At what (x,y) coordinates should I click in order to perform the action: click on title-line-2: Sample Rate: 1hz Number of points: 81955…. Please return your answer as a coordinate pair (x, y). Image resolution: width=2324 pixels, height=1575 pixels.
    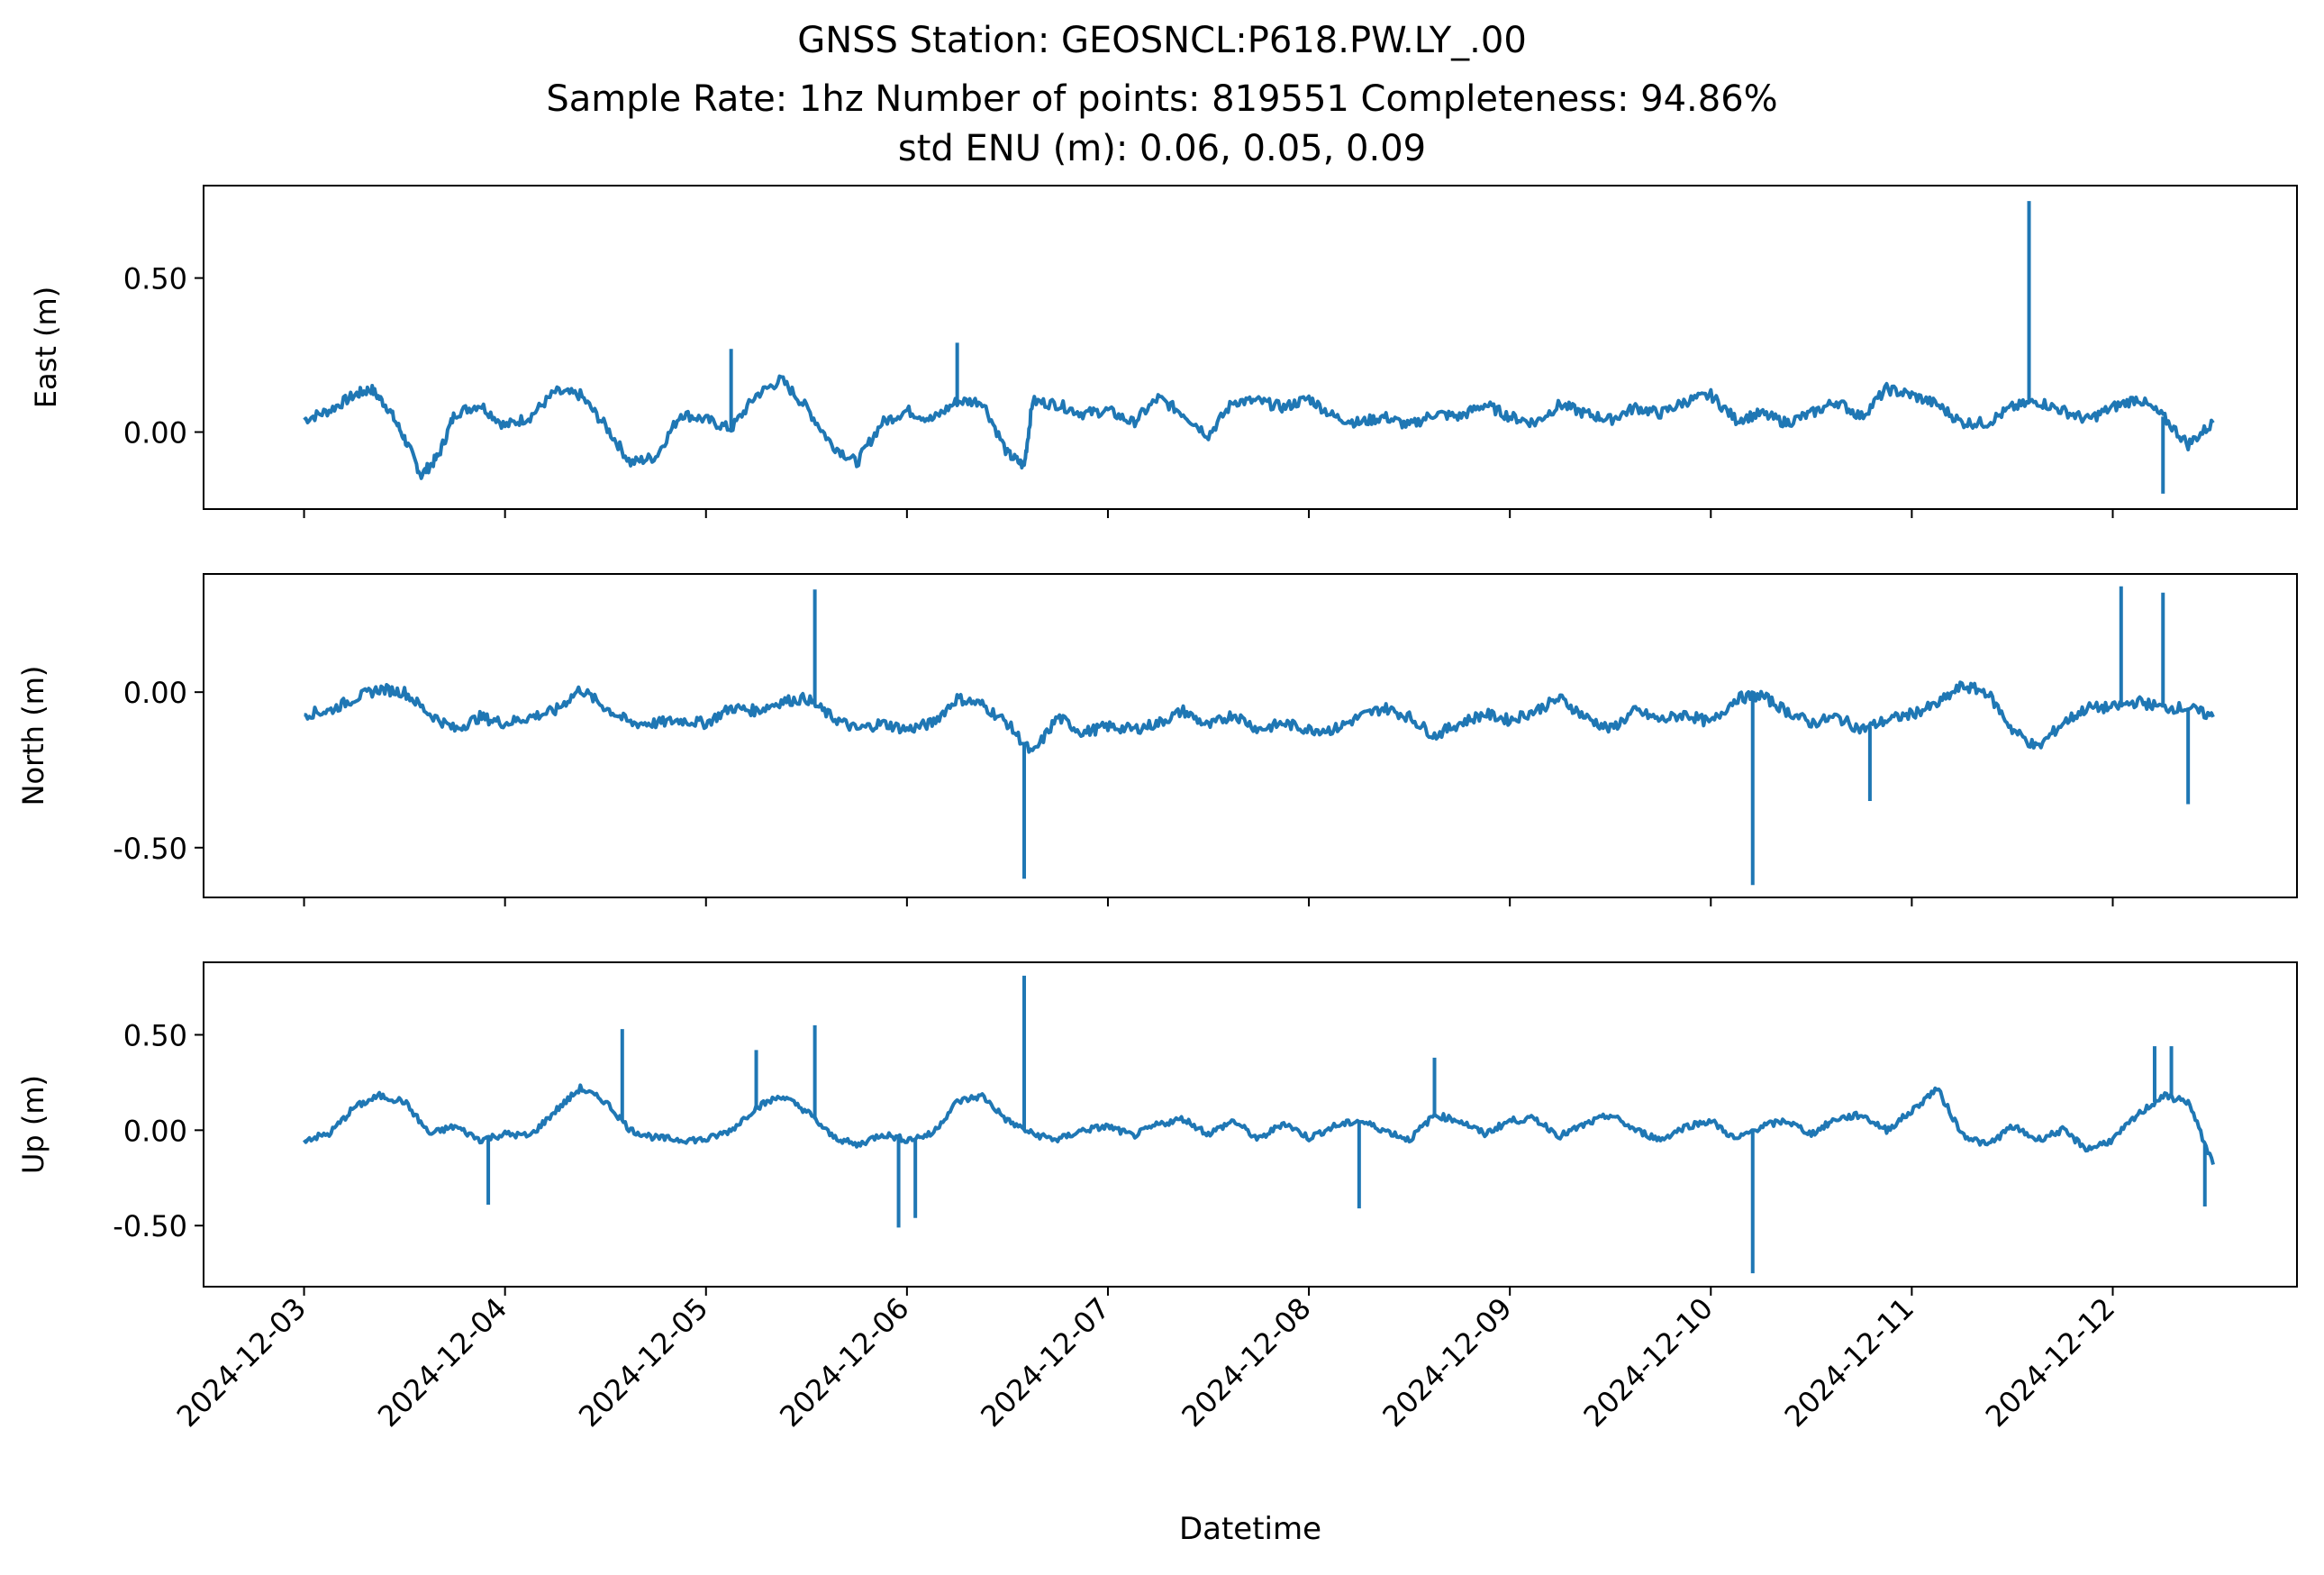
    Looking at the image, I should click on (1161, 99).